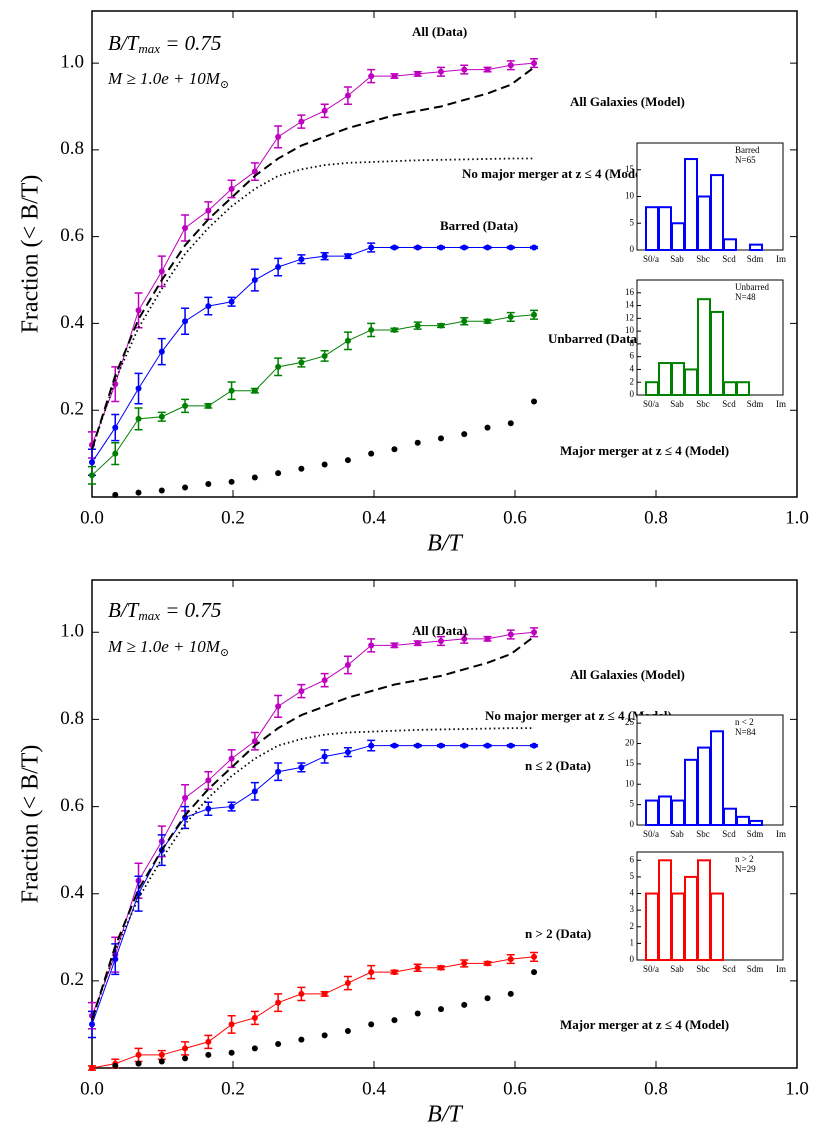  What do you see at coordinates (747, 150) in the screenshot?
I see `inset-title: Barred` at bounding box center [747, 150].